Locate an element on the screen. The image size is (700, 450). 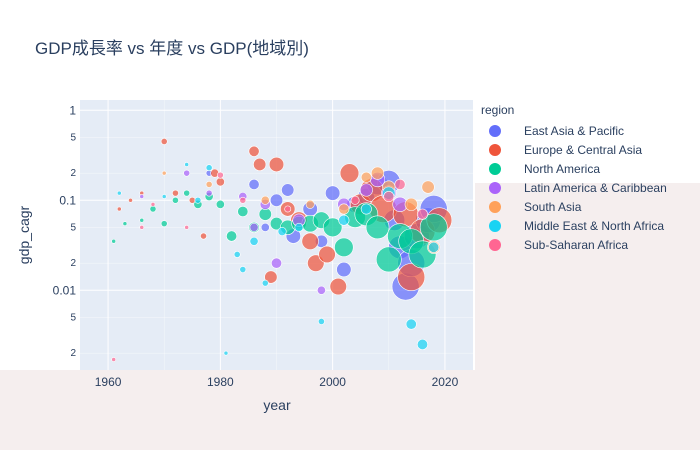
legend-item-north-america: North America is located at coordinates (574, 168).